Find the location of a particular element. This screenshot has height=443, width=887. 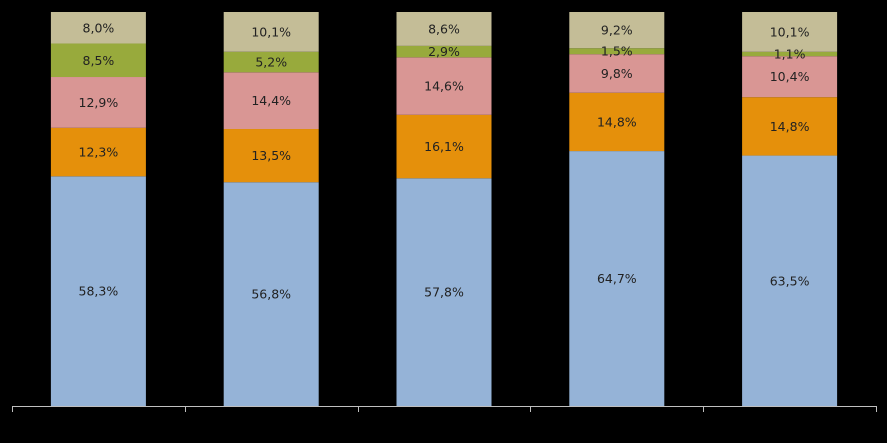

bar-segment-s0-c0 is located at coordinates (98, 291).